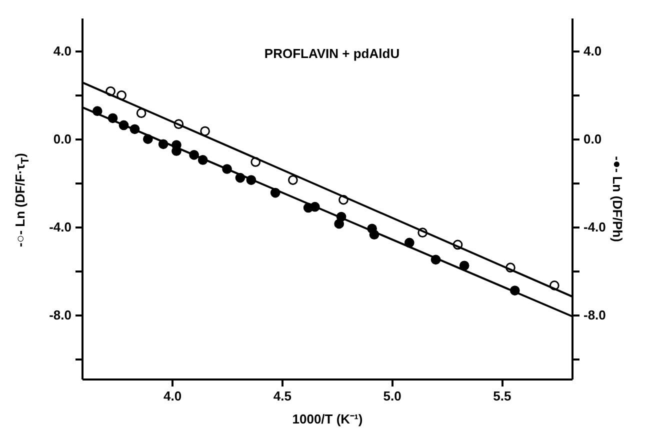 Image resolution: width=647 pixels, height=434 pixels. I want to click on annotation: PROFLAVIN + pdAldU, so click(332, 53).